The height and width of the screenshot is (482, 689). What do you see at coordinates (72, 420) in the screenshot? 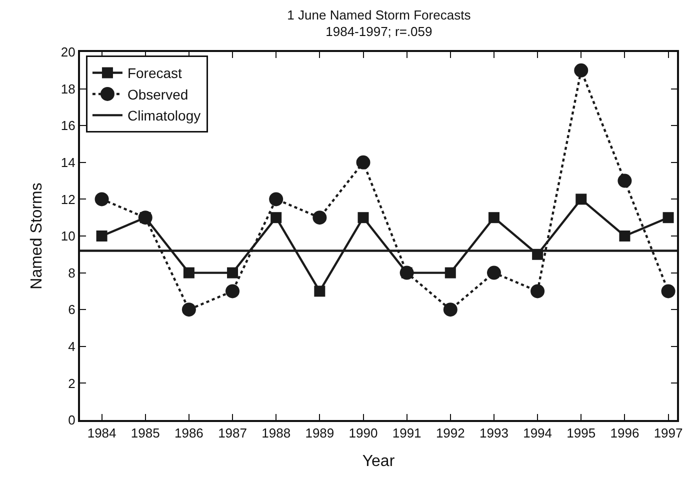
I see `y-tick-label: 0` at bounding box center [72, 420].